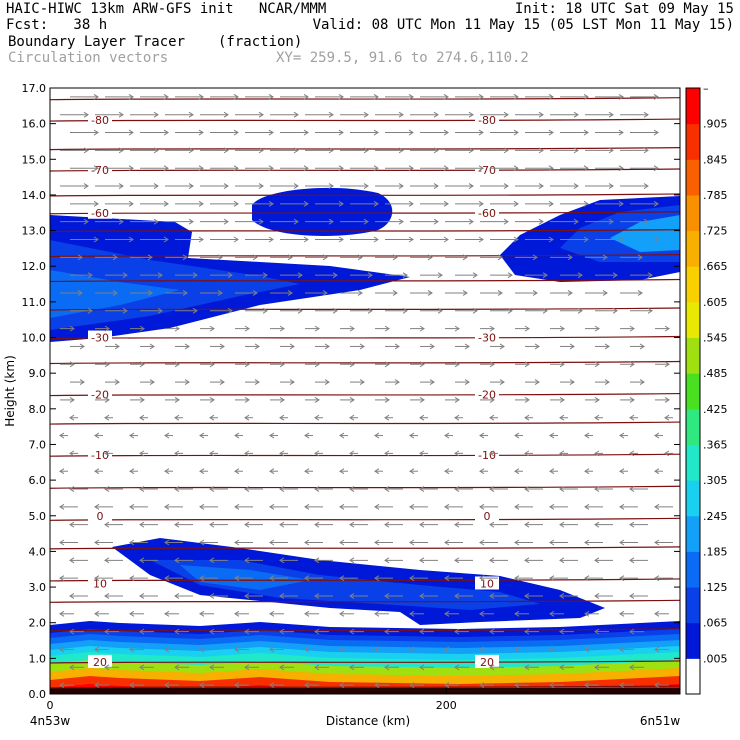  Describe the element at coordinates (715, 124) in the screenshot. I see `colorbar-label: .905` at that location.